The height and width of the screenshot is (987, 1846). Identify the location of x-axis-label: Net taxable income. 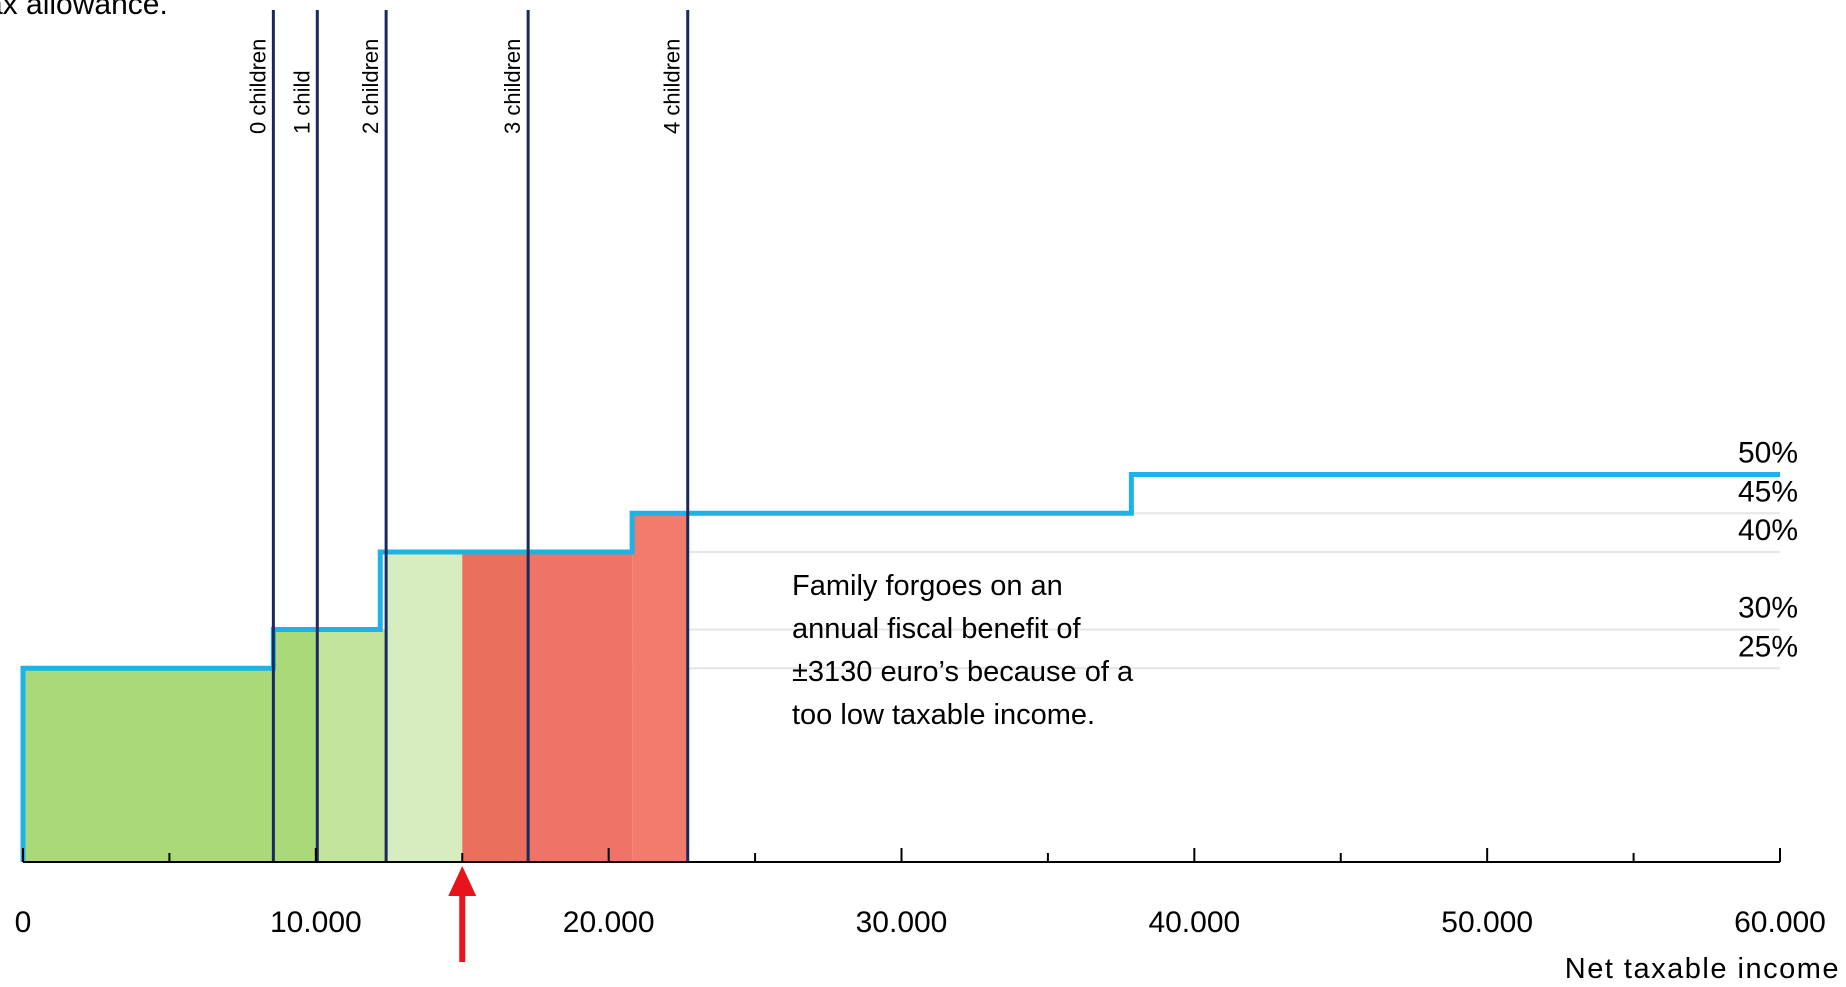
(1702, 969).